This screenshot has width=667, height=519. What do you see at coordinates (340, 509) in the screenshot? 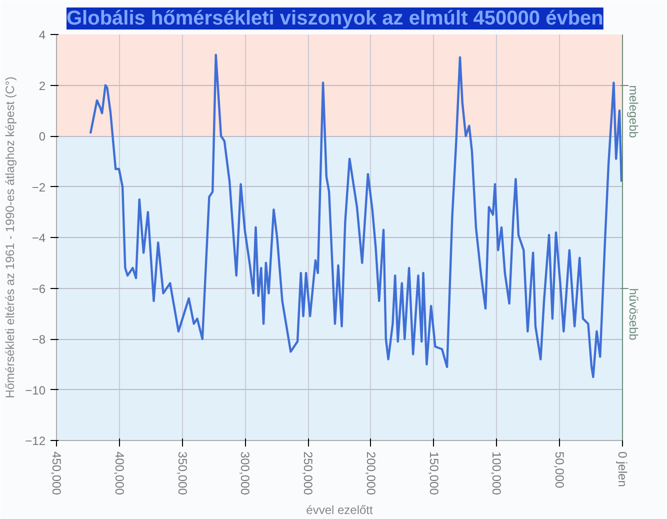
I see `x-axis-title: évvel ezelőtt` at bounding box center [340, 509].